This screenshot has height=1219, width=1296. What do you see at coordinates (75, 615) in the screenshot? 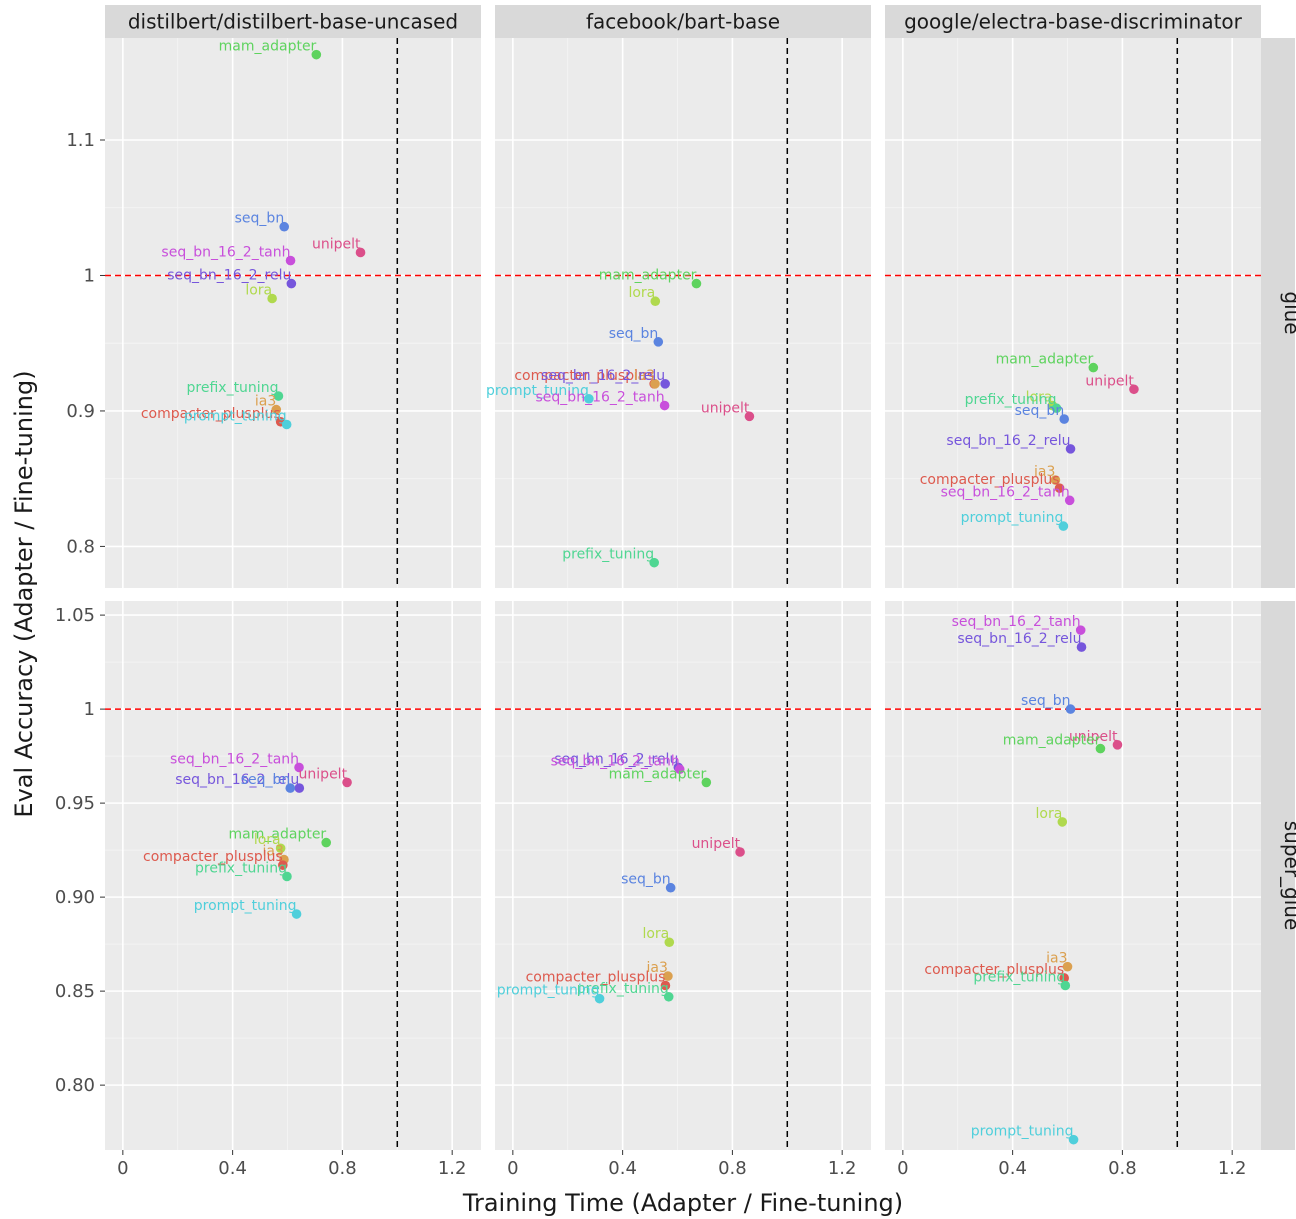
I see `y-tick-label: 1.05` at bounding box center [75, 615].